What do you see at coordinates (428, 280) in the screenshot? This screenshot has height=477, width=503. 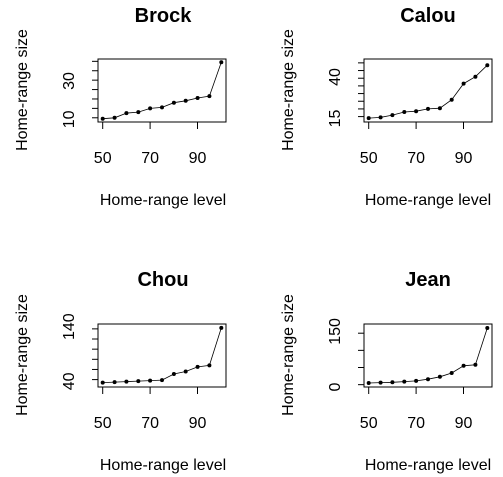 I see `panel-title: Jean` at bounding box center [428, 280].